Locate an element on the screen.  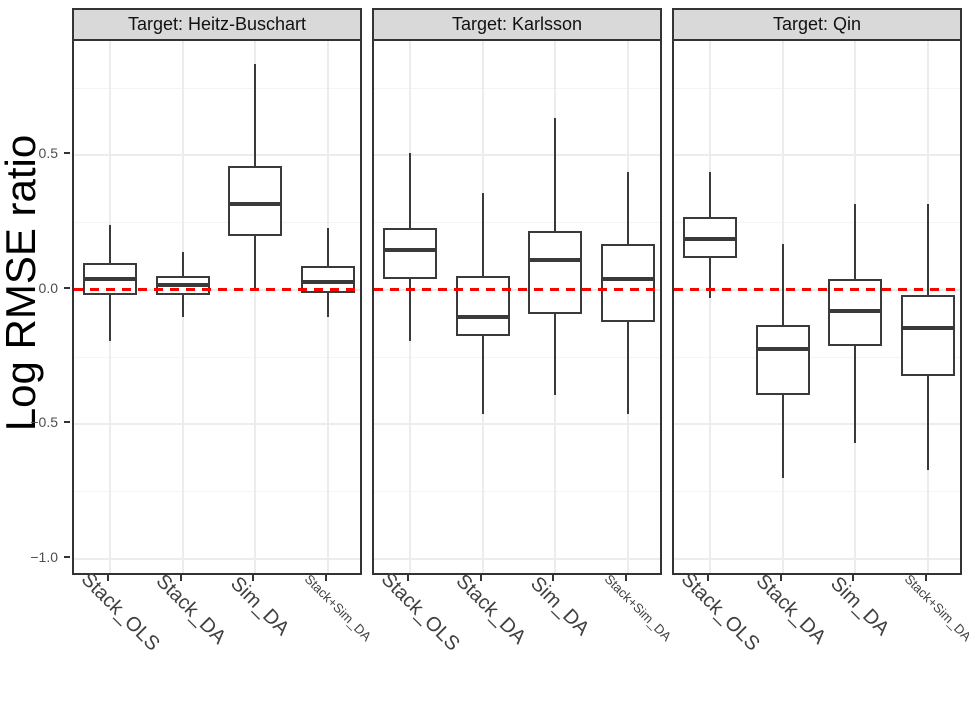
facet-strip: Target: Karlsson is located at coordinates (517, 24).